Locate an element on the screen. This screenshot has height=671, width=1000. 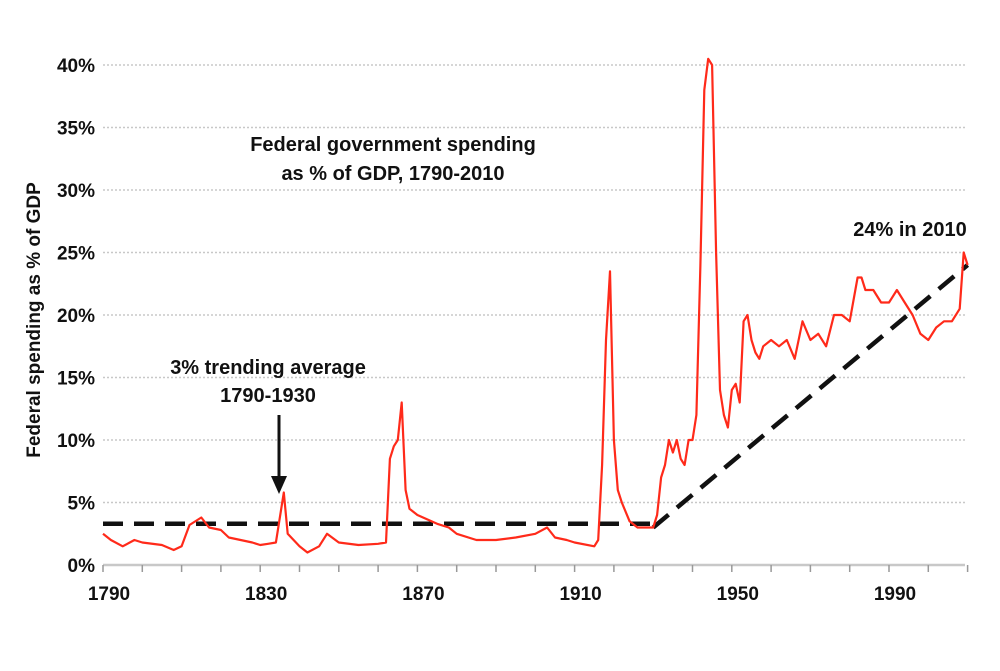
x-axis: 1790 1830 1870 1910 1950 1990 is located at coordinates (528, 585).